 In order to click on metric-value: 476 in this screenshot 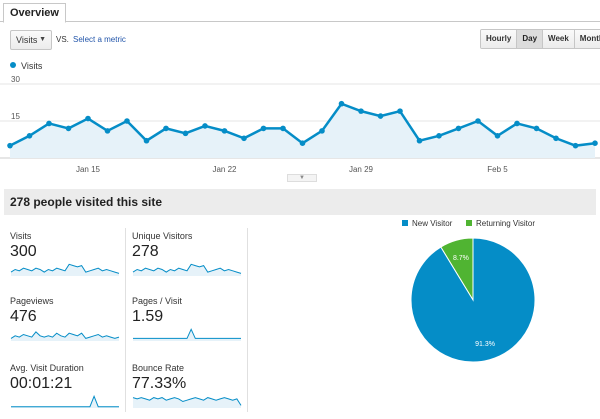, I will do `click(23, 316)`.